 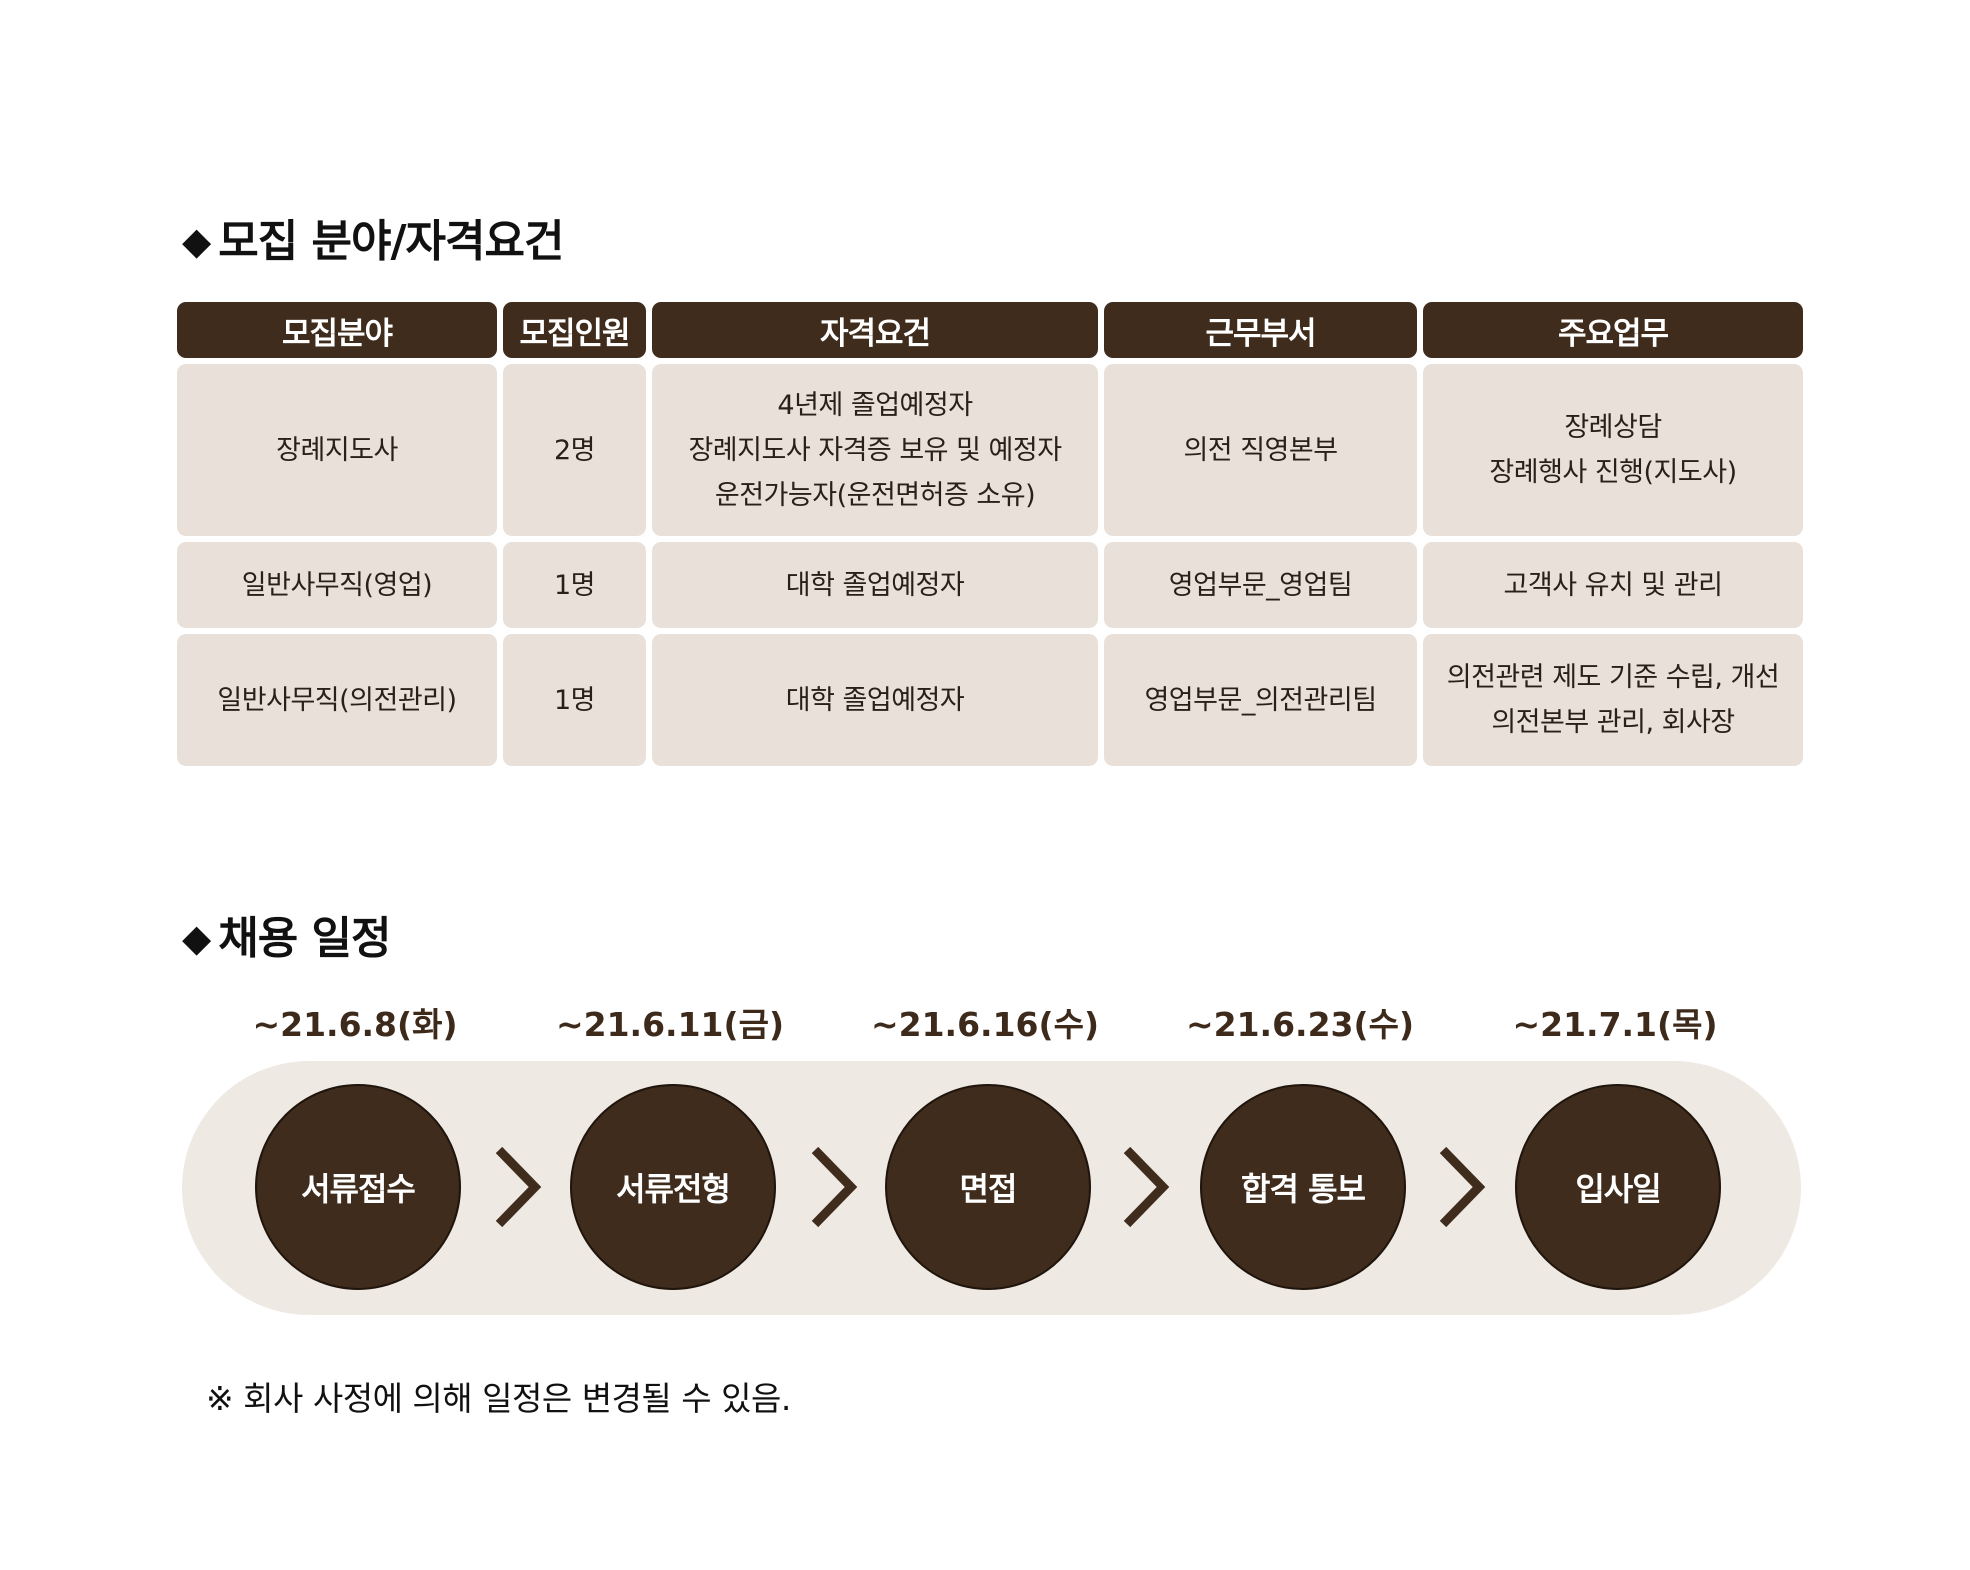 What do you see at coordinates (1260, 700) in the screenshot?
I see `row3-department: 영업부문_의전관리팀` at bounding box center [1260, 700].